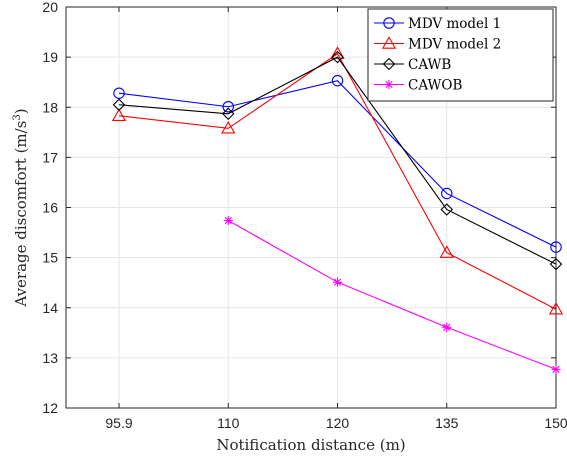 The image size is (567, 459). I want to click on y-tick-label: 13, so click(50, 358).